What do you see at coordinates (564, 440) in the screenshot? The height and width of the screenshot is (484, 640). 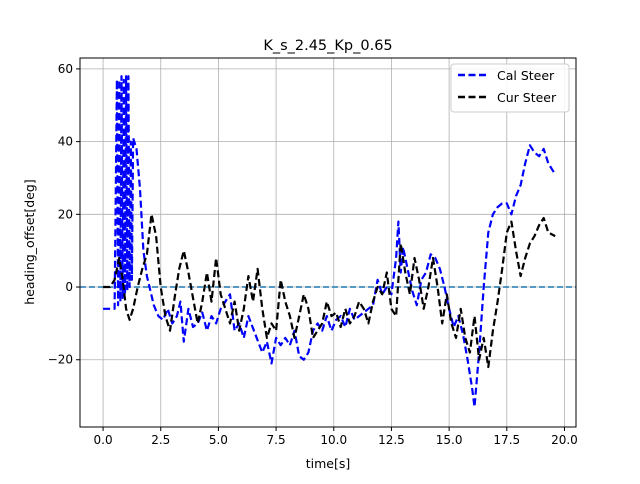 I see `x-tick-label: 20.0` at bounding box center [564, 440].